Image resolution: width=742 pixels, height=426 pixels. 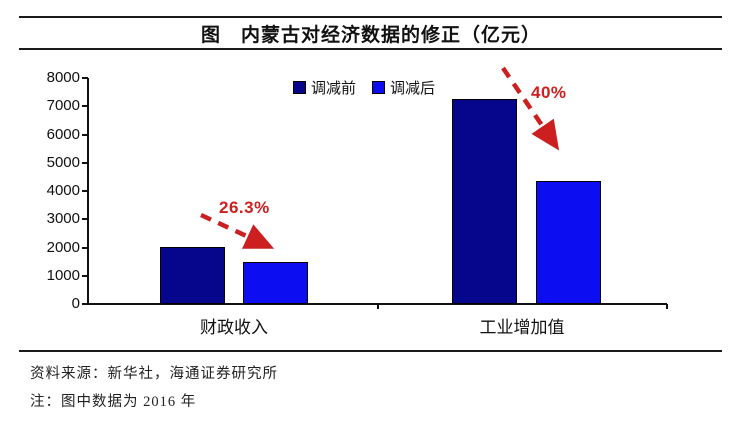 I want to click on category-label-财政收入: 财政收入, so click(x=234, y=327).